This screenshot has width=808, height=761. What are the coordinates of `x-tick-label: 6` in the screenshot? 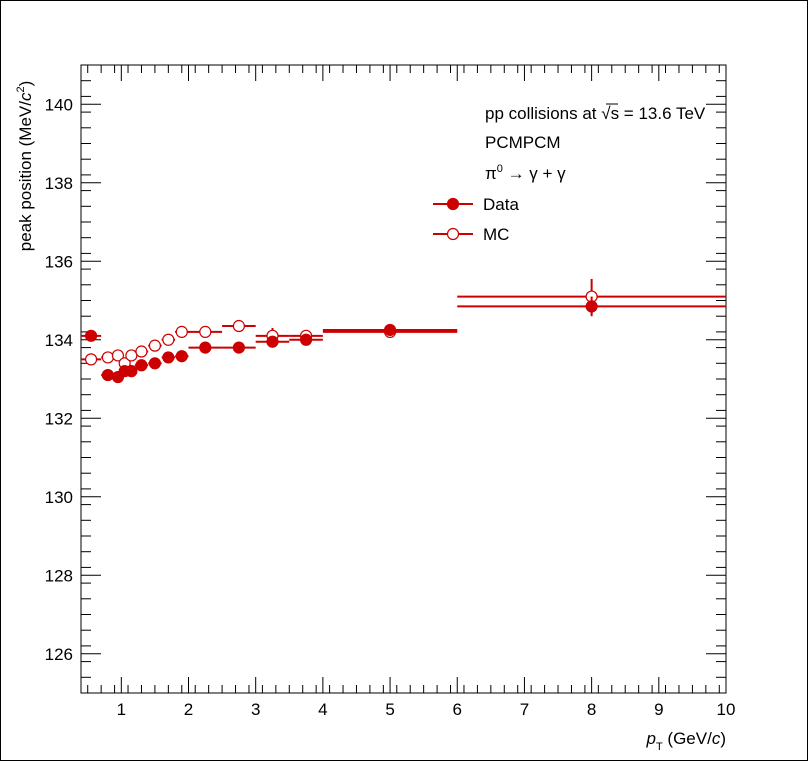 It's located at (457, 709).